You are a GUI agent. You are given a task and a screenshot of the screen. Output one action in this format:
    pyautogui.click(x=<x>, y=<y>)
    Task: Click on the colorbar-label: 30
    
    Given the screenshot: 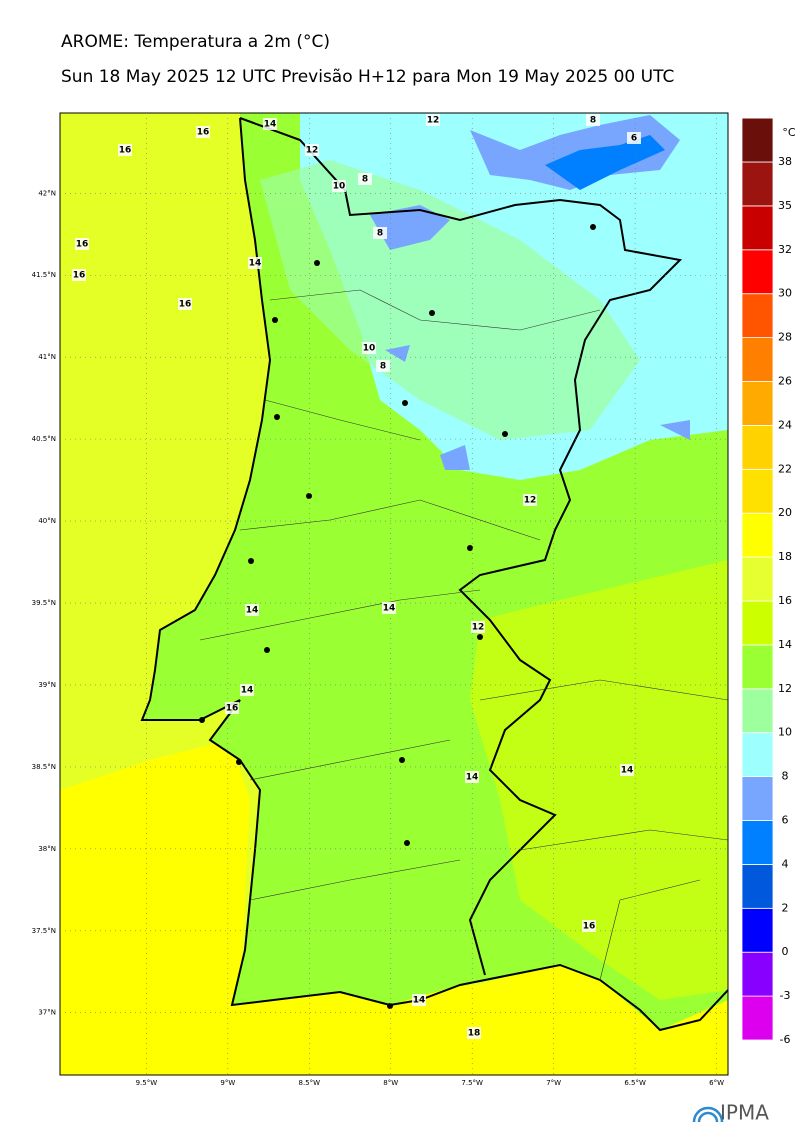 What is the action you would take?
    pyautogui.click(x=785, y=293)
    